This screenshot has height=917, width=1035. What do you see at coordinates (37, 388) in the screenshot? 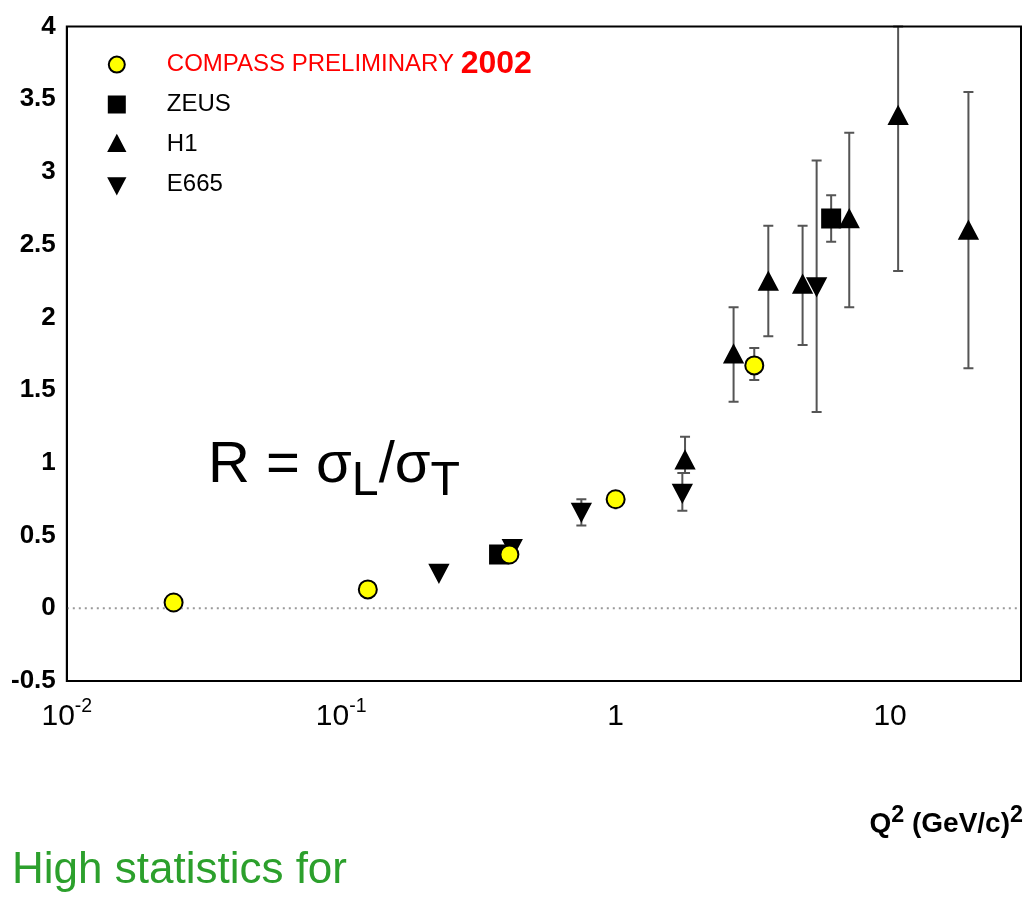
I see `y-tick-label: 1.5` at bounding box center [37, 388].